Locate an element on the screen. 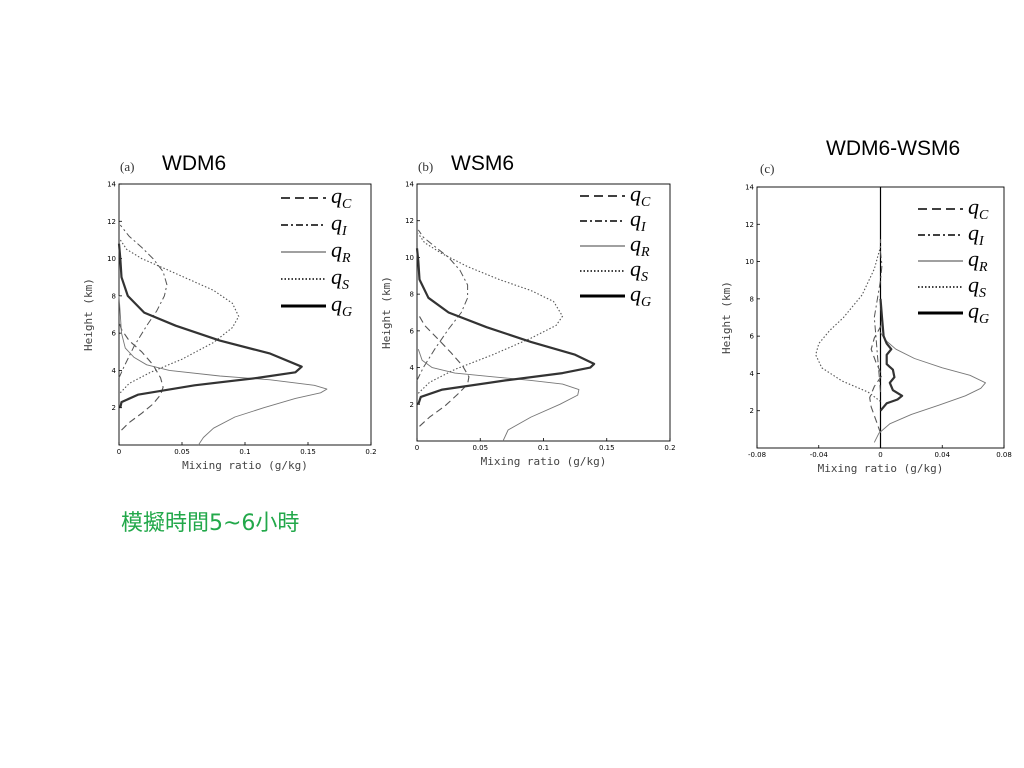 The width and height of the screenshot is (1024, 768). panel-a-title: WDM6 is located at coordinates (194, 163).